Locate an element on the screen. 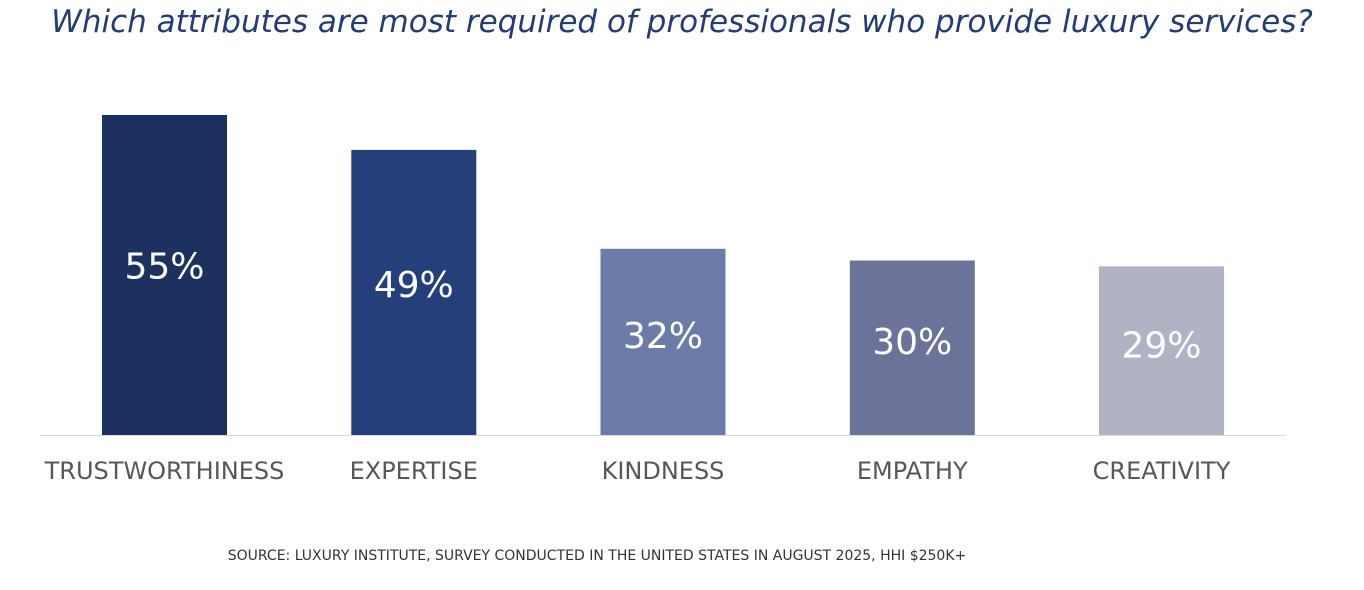  bar-value-label: 30% is located at coordinates (912, 342).